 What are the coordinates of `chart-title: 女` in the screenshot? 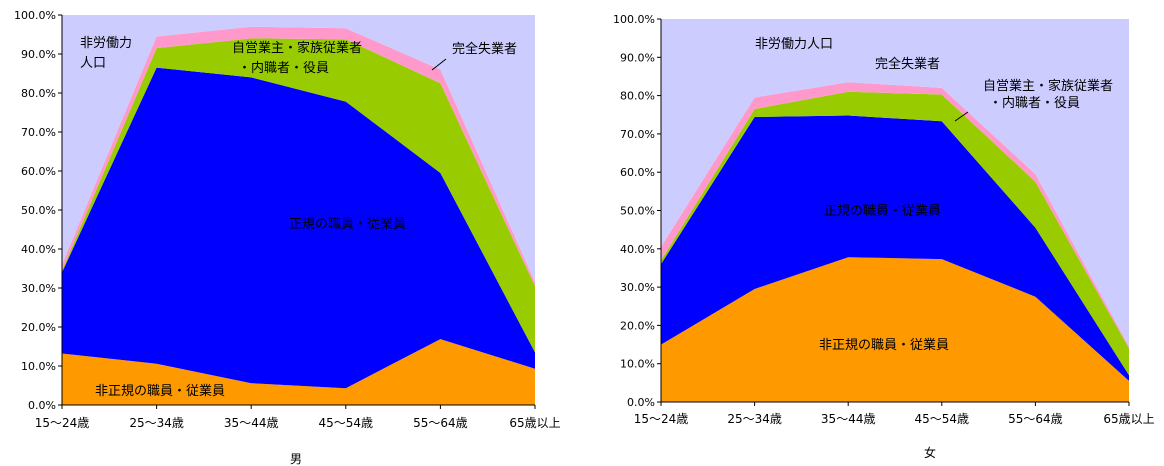 It's located at (930, 452).